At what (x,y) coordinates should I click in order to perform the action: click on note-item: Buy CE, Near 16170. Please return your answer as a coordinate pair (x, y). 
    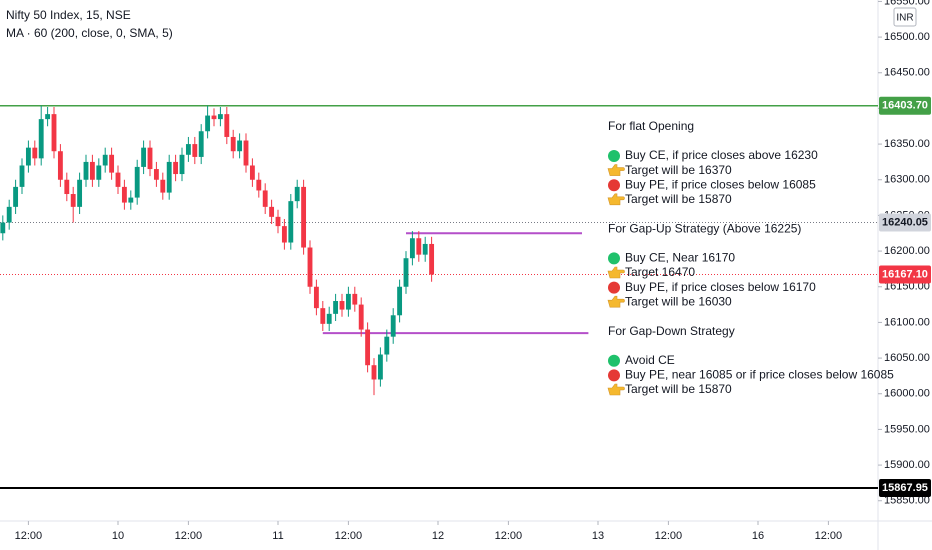
    Looking at the image, I should click on (680, 258).